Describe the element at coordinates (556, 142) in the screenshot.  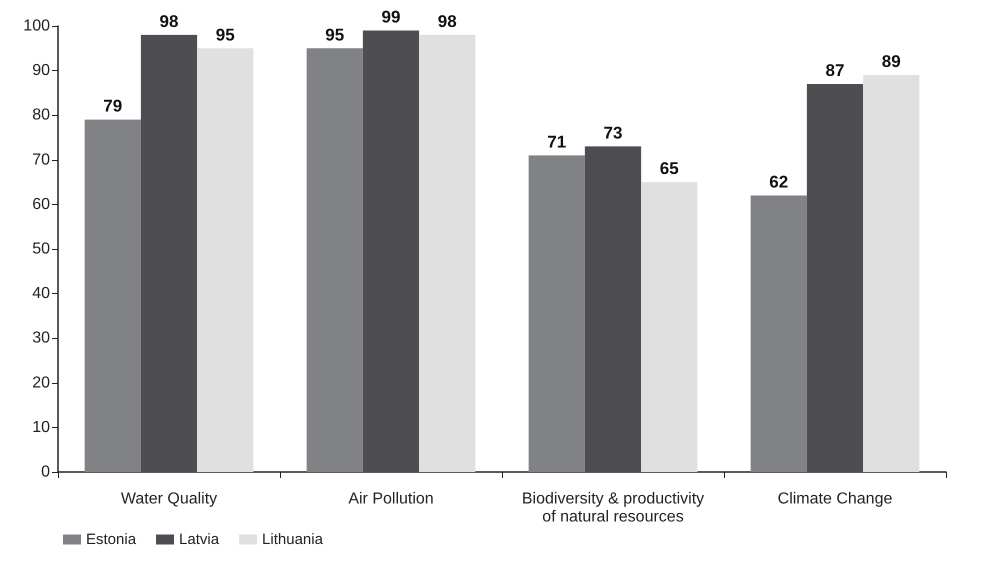
I see `data-label: 71` at that location.